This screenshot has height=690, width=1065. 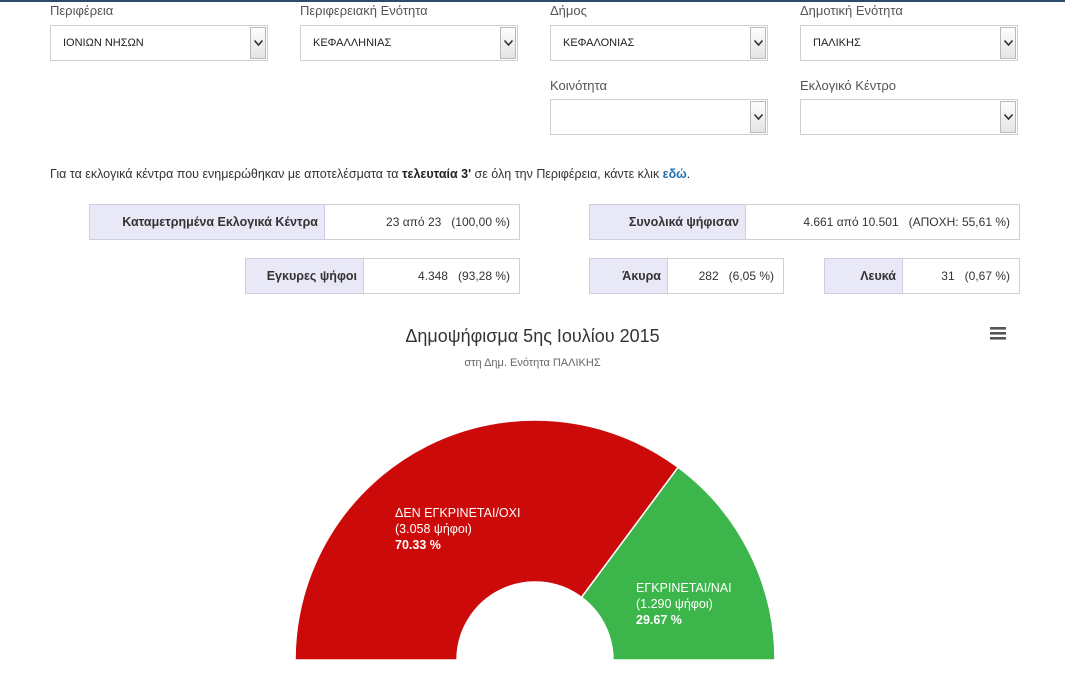 I want to click on hamburger-menu-icon, so click(x=999, y=333).